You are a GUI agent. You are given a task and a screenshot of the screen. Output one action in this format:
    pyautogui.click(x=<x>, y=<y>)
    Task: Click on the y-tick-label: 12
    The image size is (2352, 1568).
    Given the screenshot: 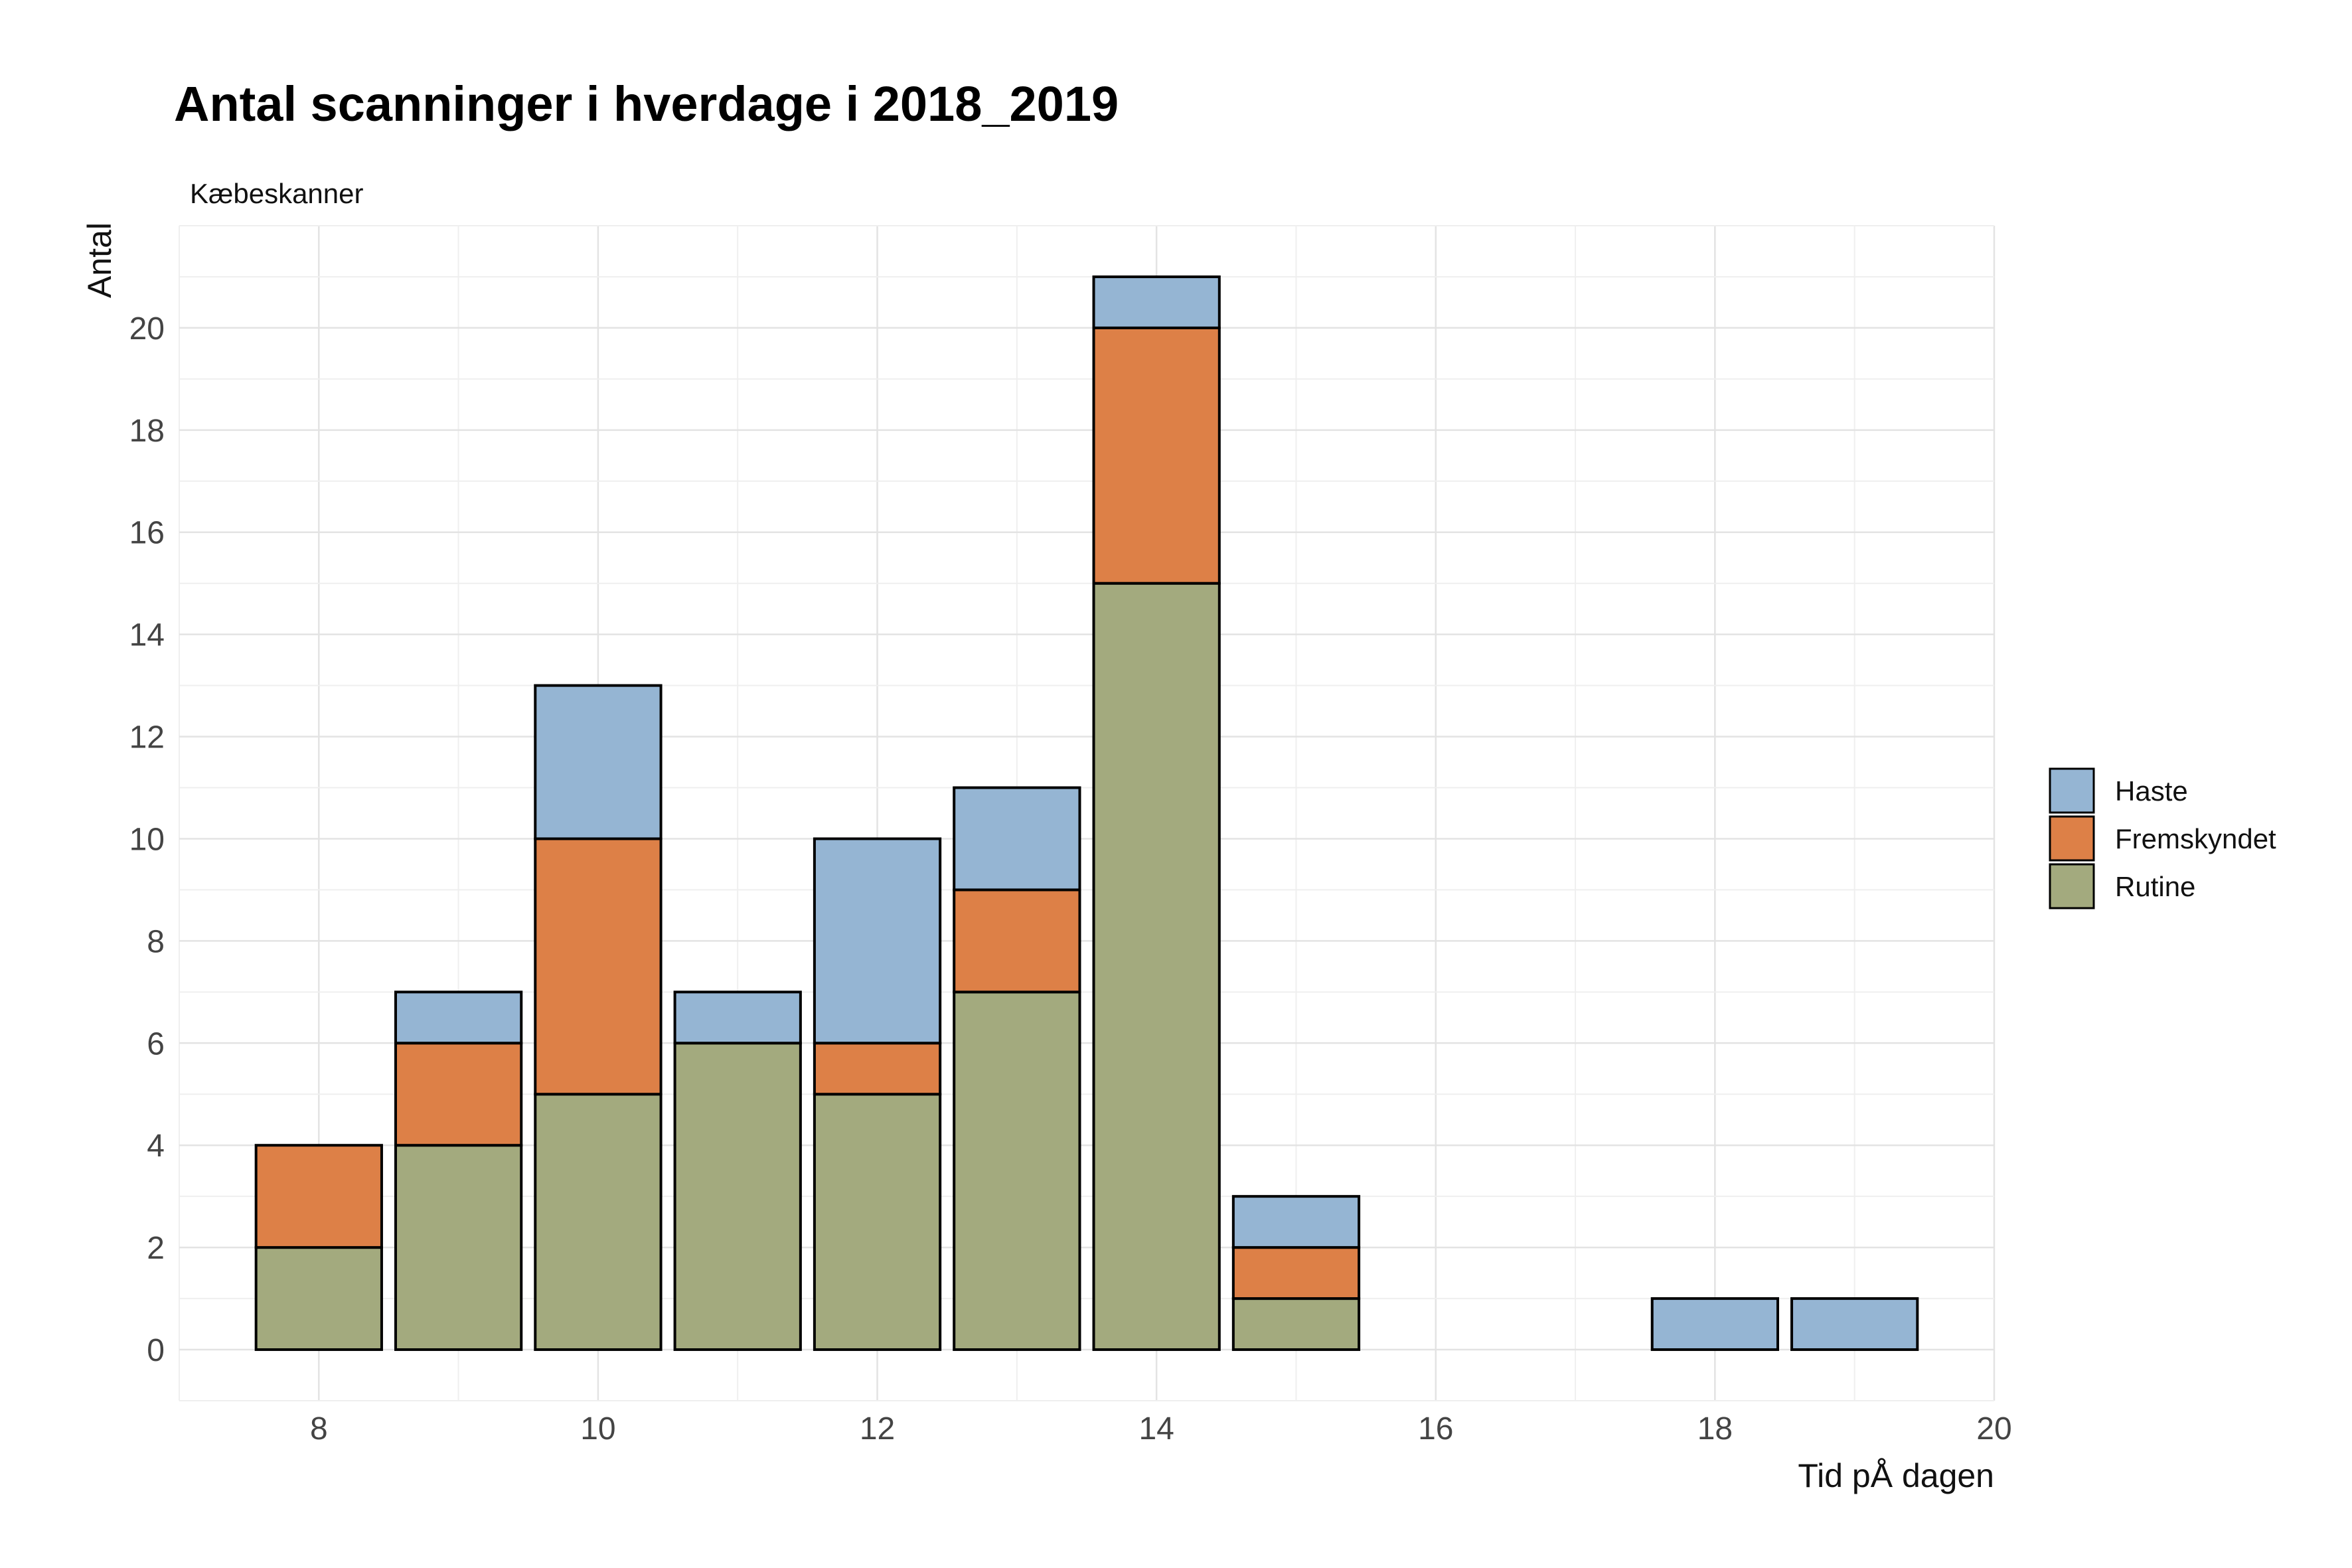 What is the action you would take?
    pyautogui.click(x=147, y=738)
    